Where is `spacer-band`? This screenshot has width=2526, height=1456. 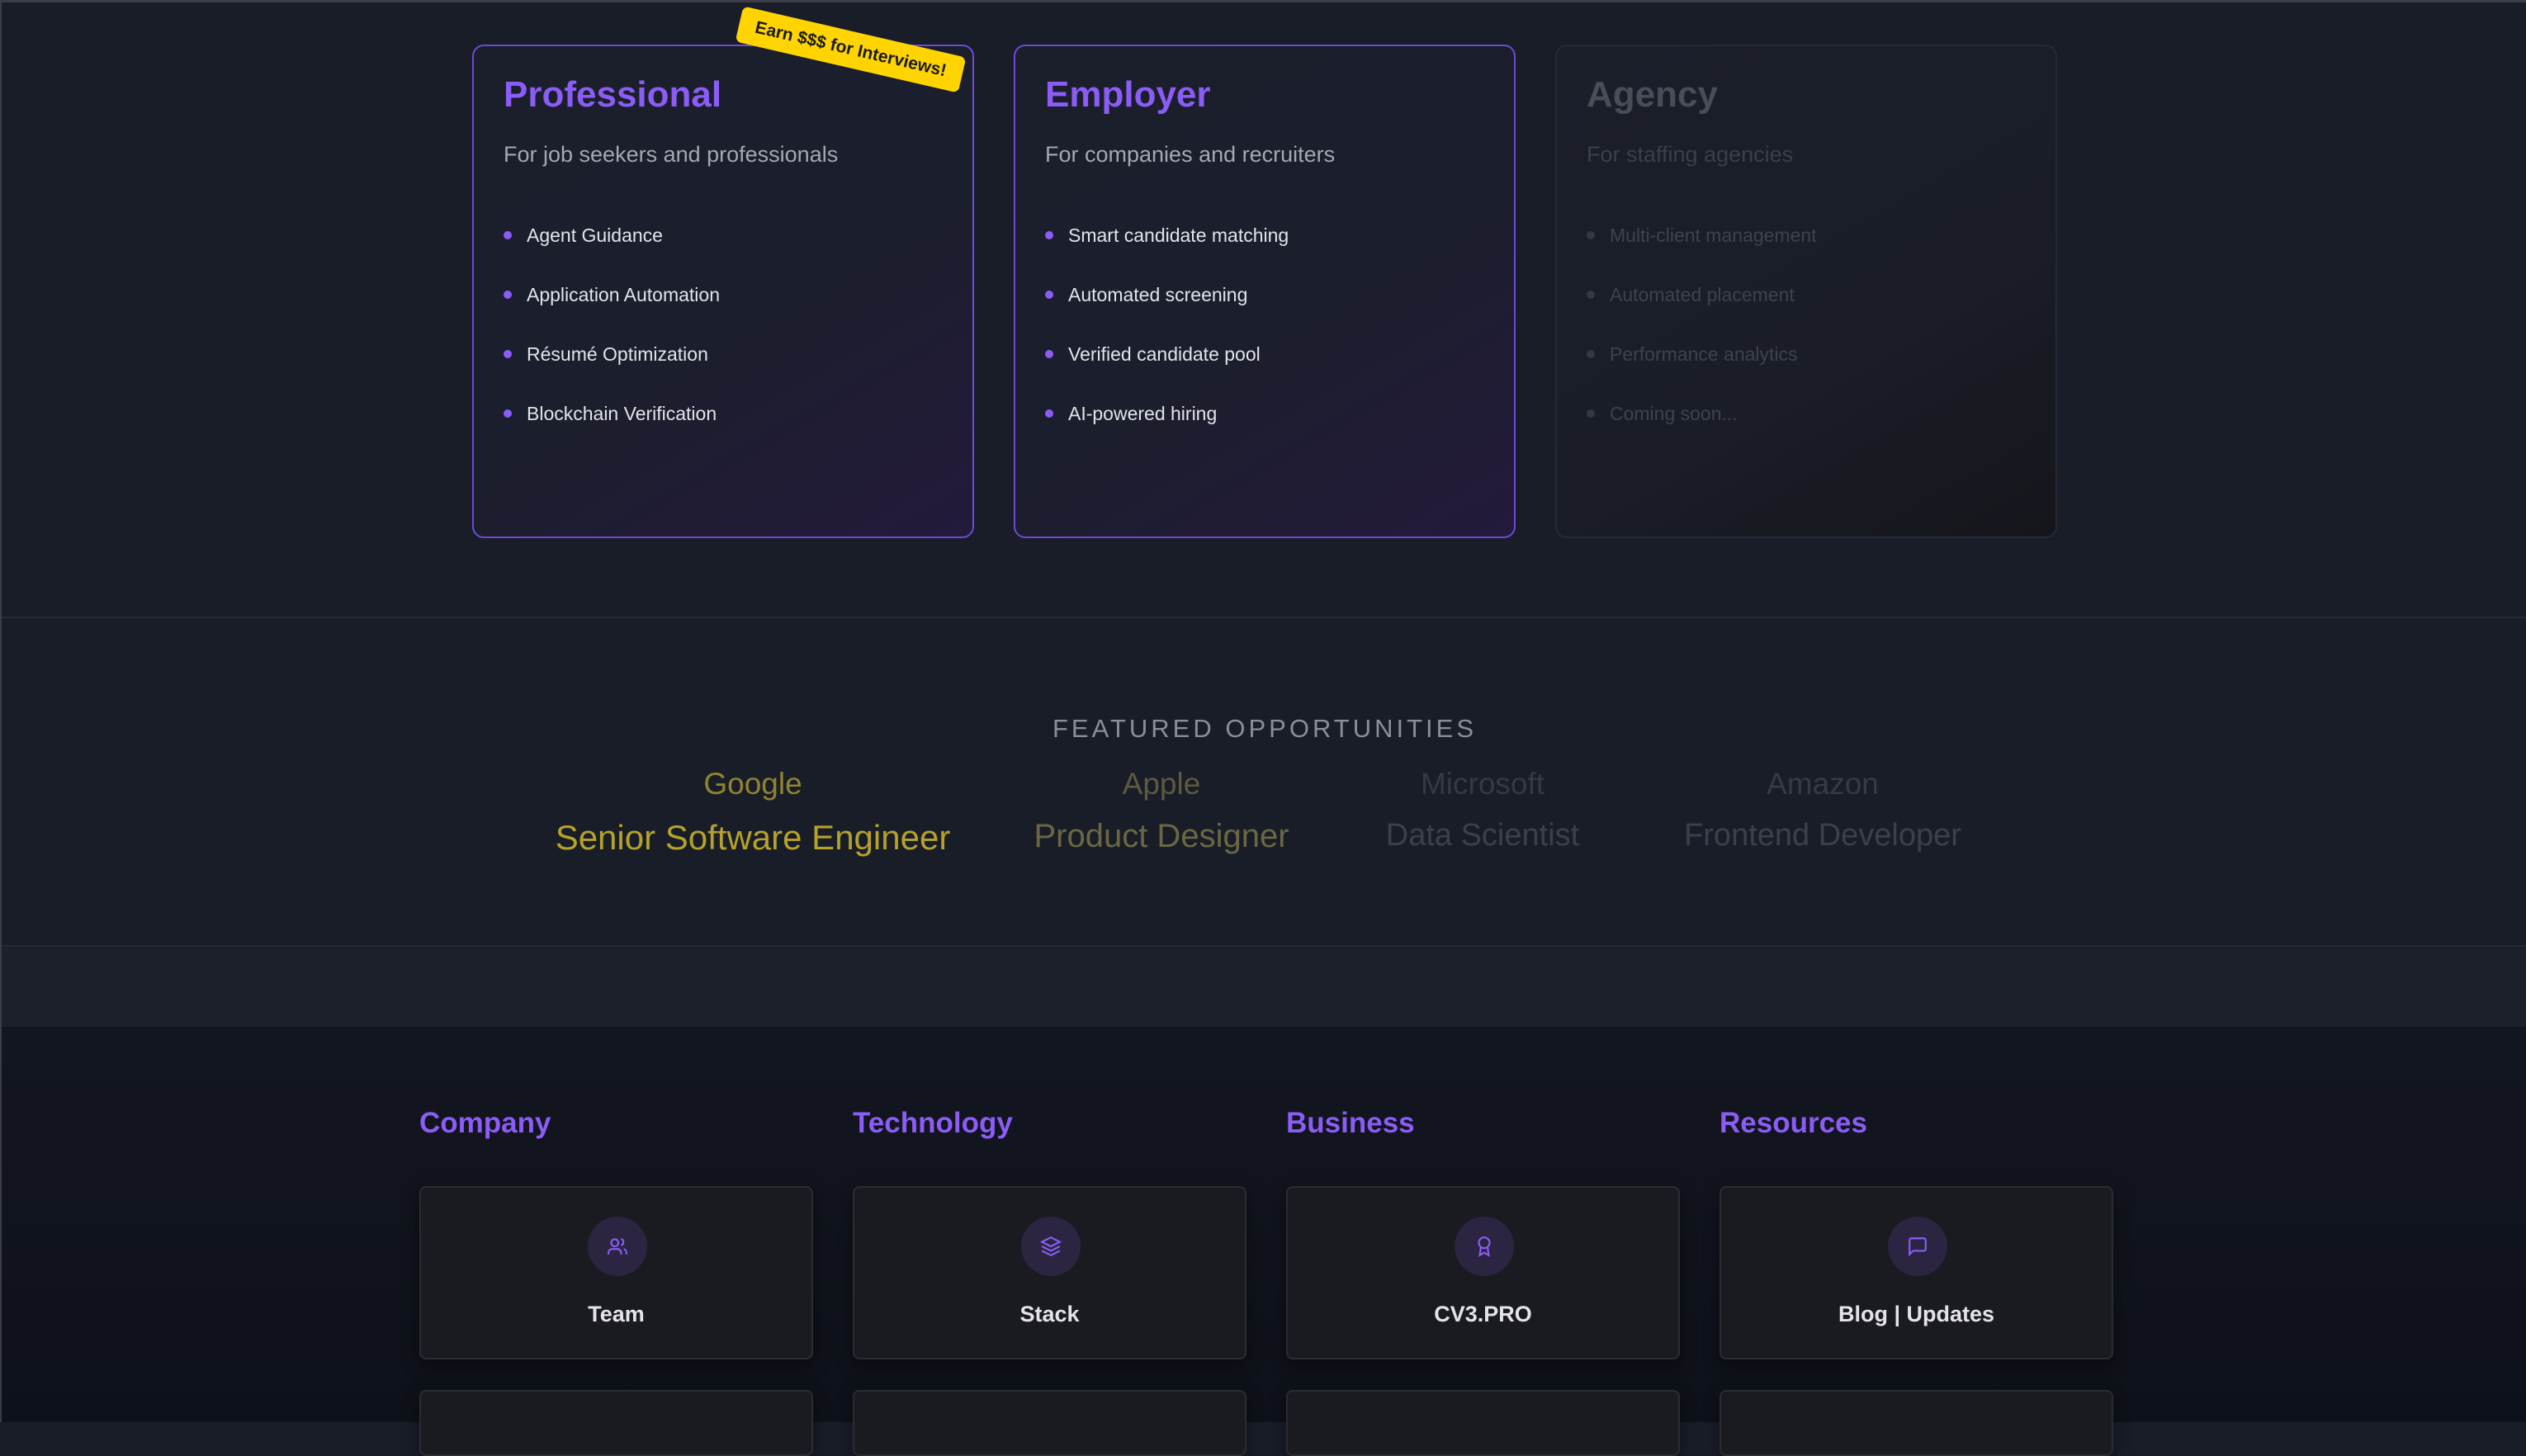
spacer-band is located at coordinates (1264, 987).